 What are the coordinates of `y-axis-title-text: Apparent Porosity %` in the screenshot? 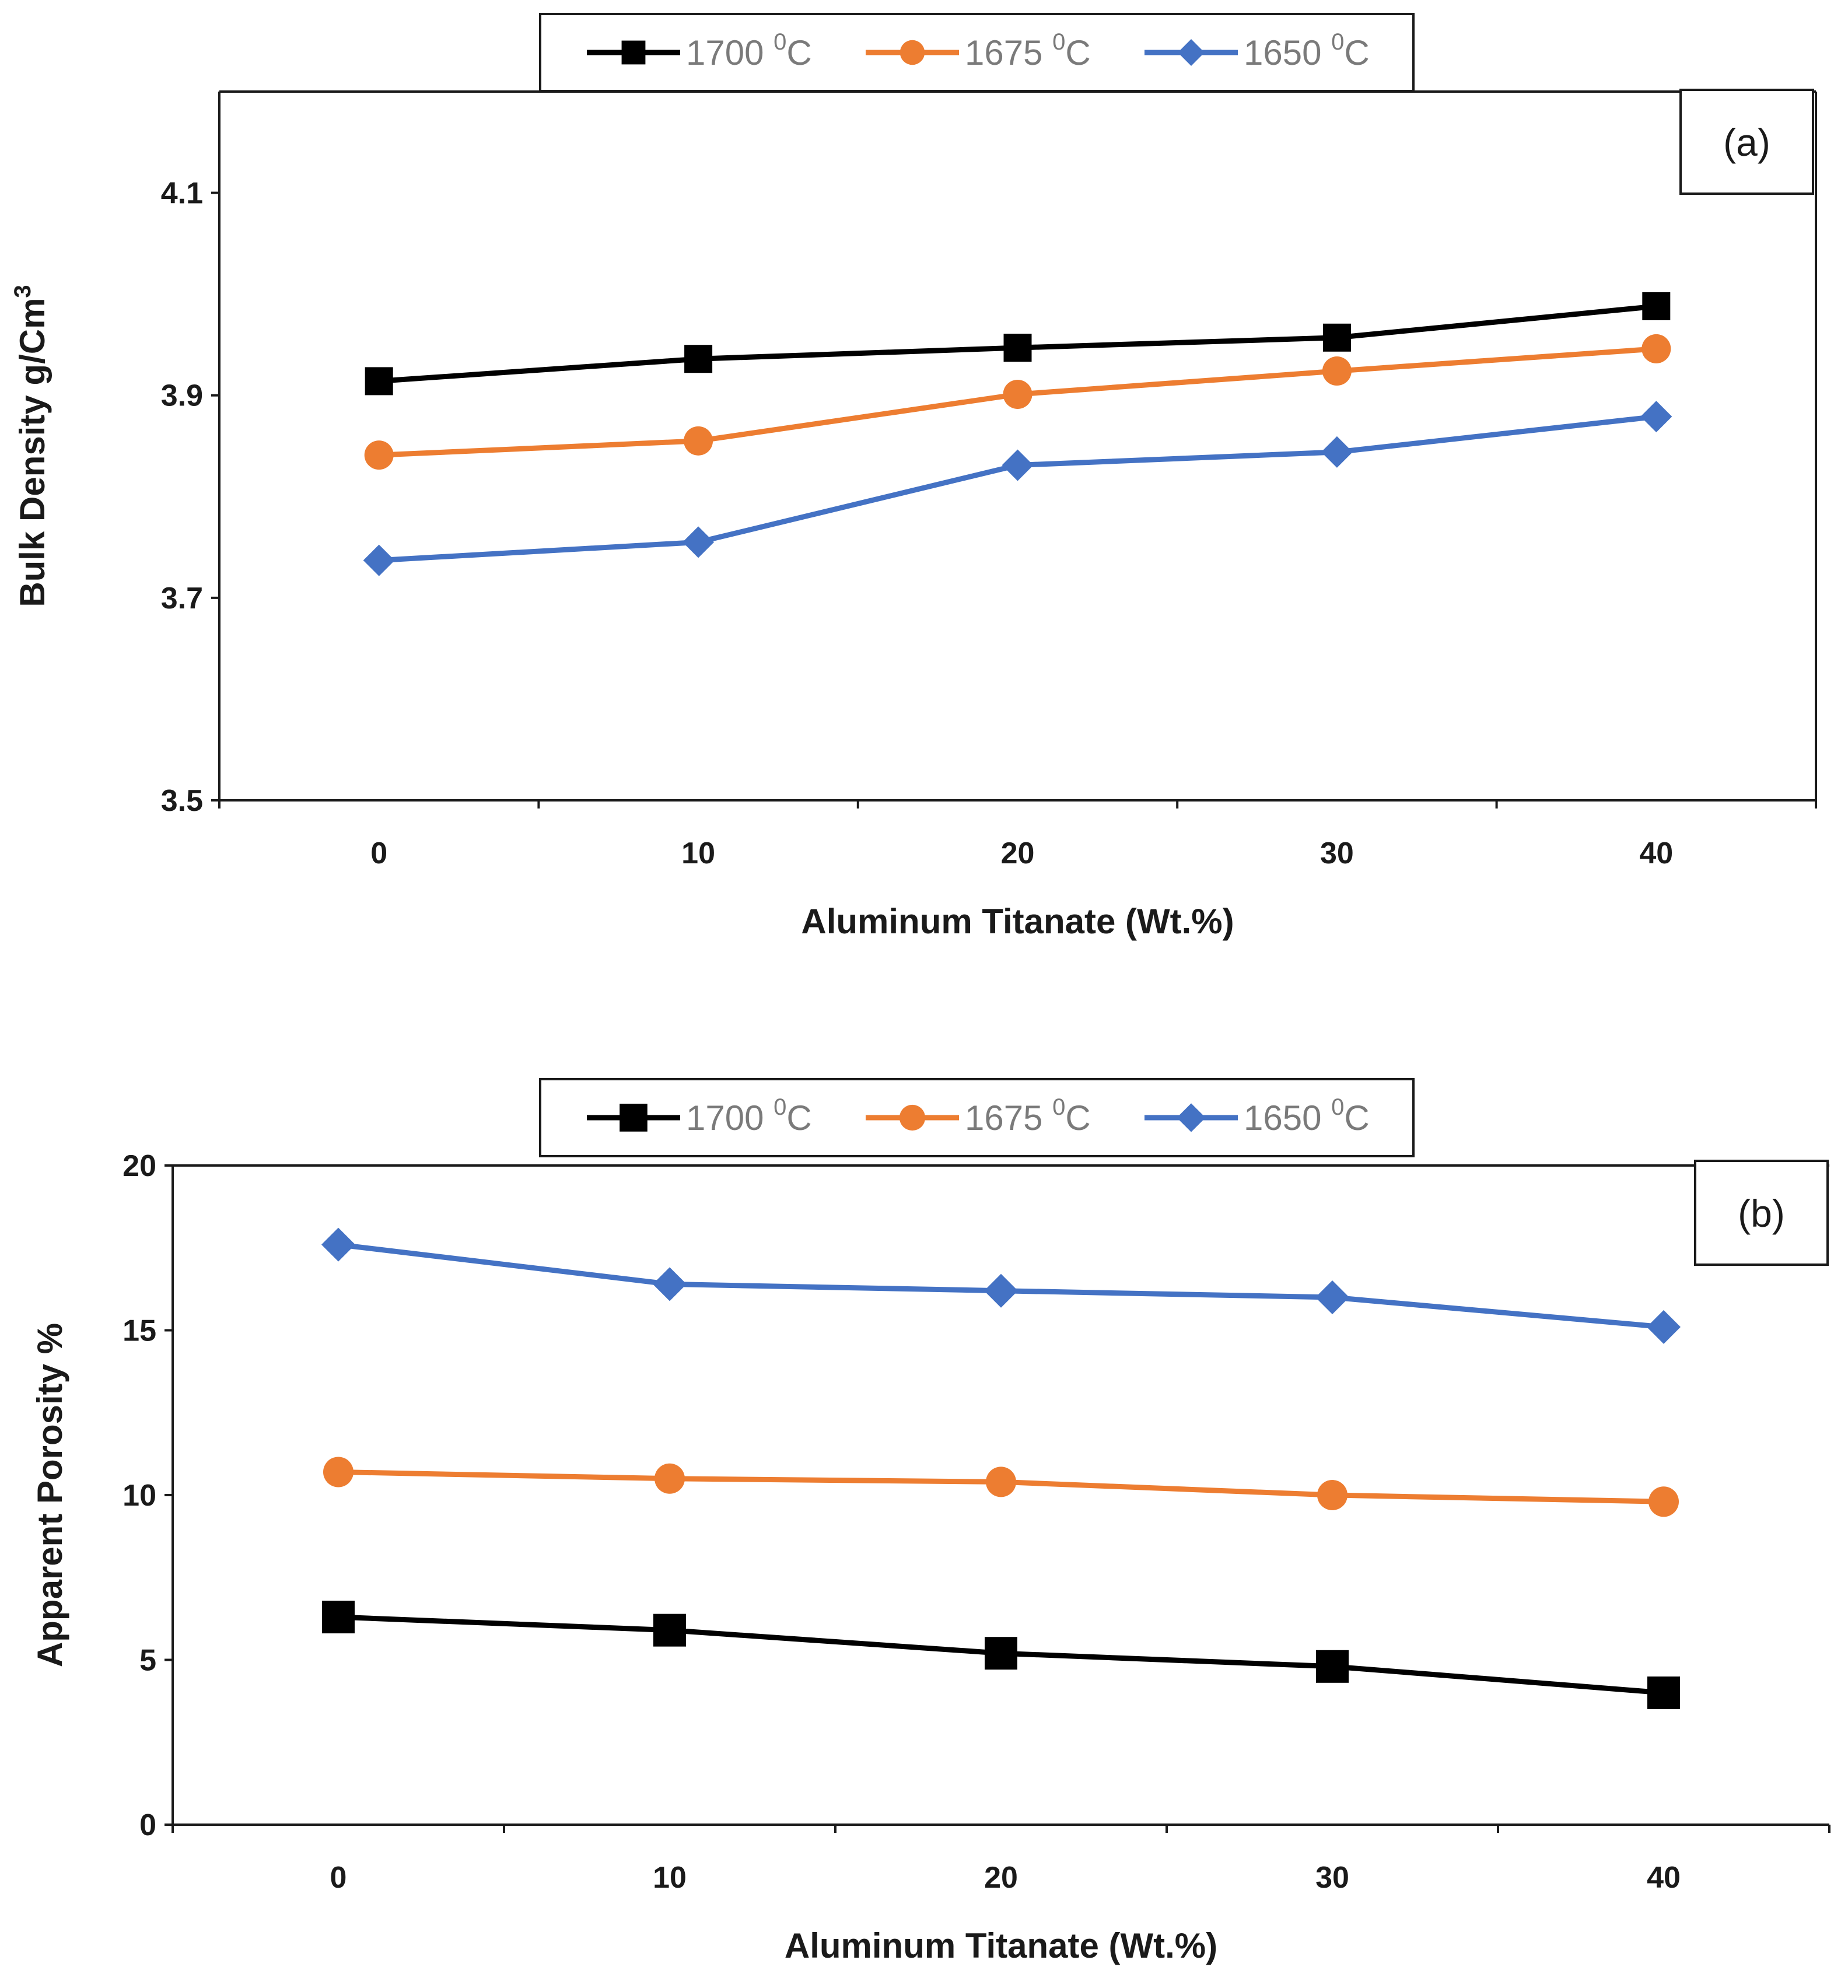 It's located at (49, 1495).